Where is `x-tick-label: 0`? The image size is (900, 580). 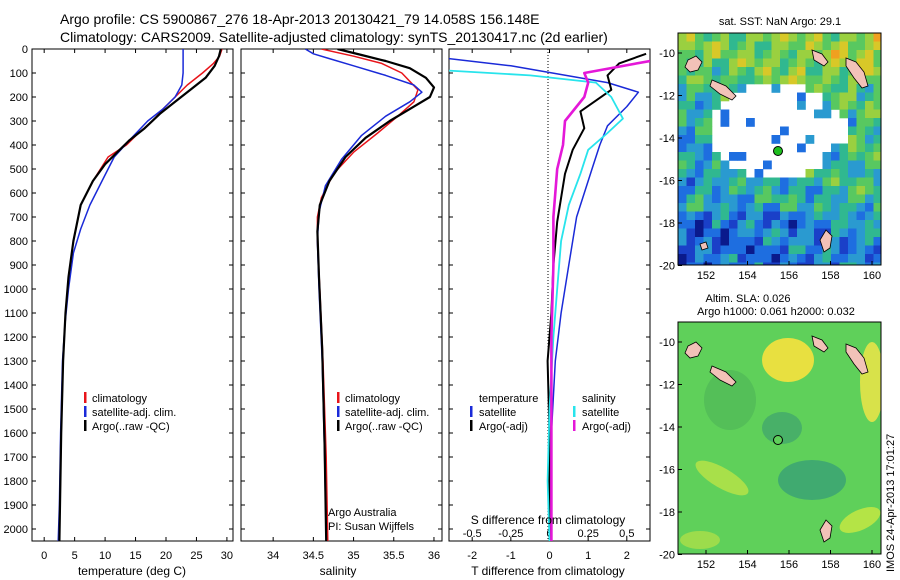
x-tick-label: 0 is located at coordinates (549, 556).